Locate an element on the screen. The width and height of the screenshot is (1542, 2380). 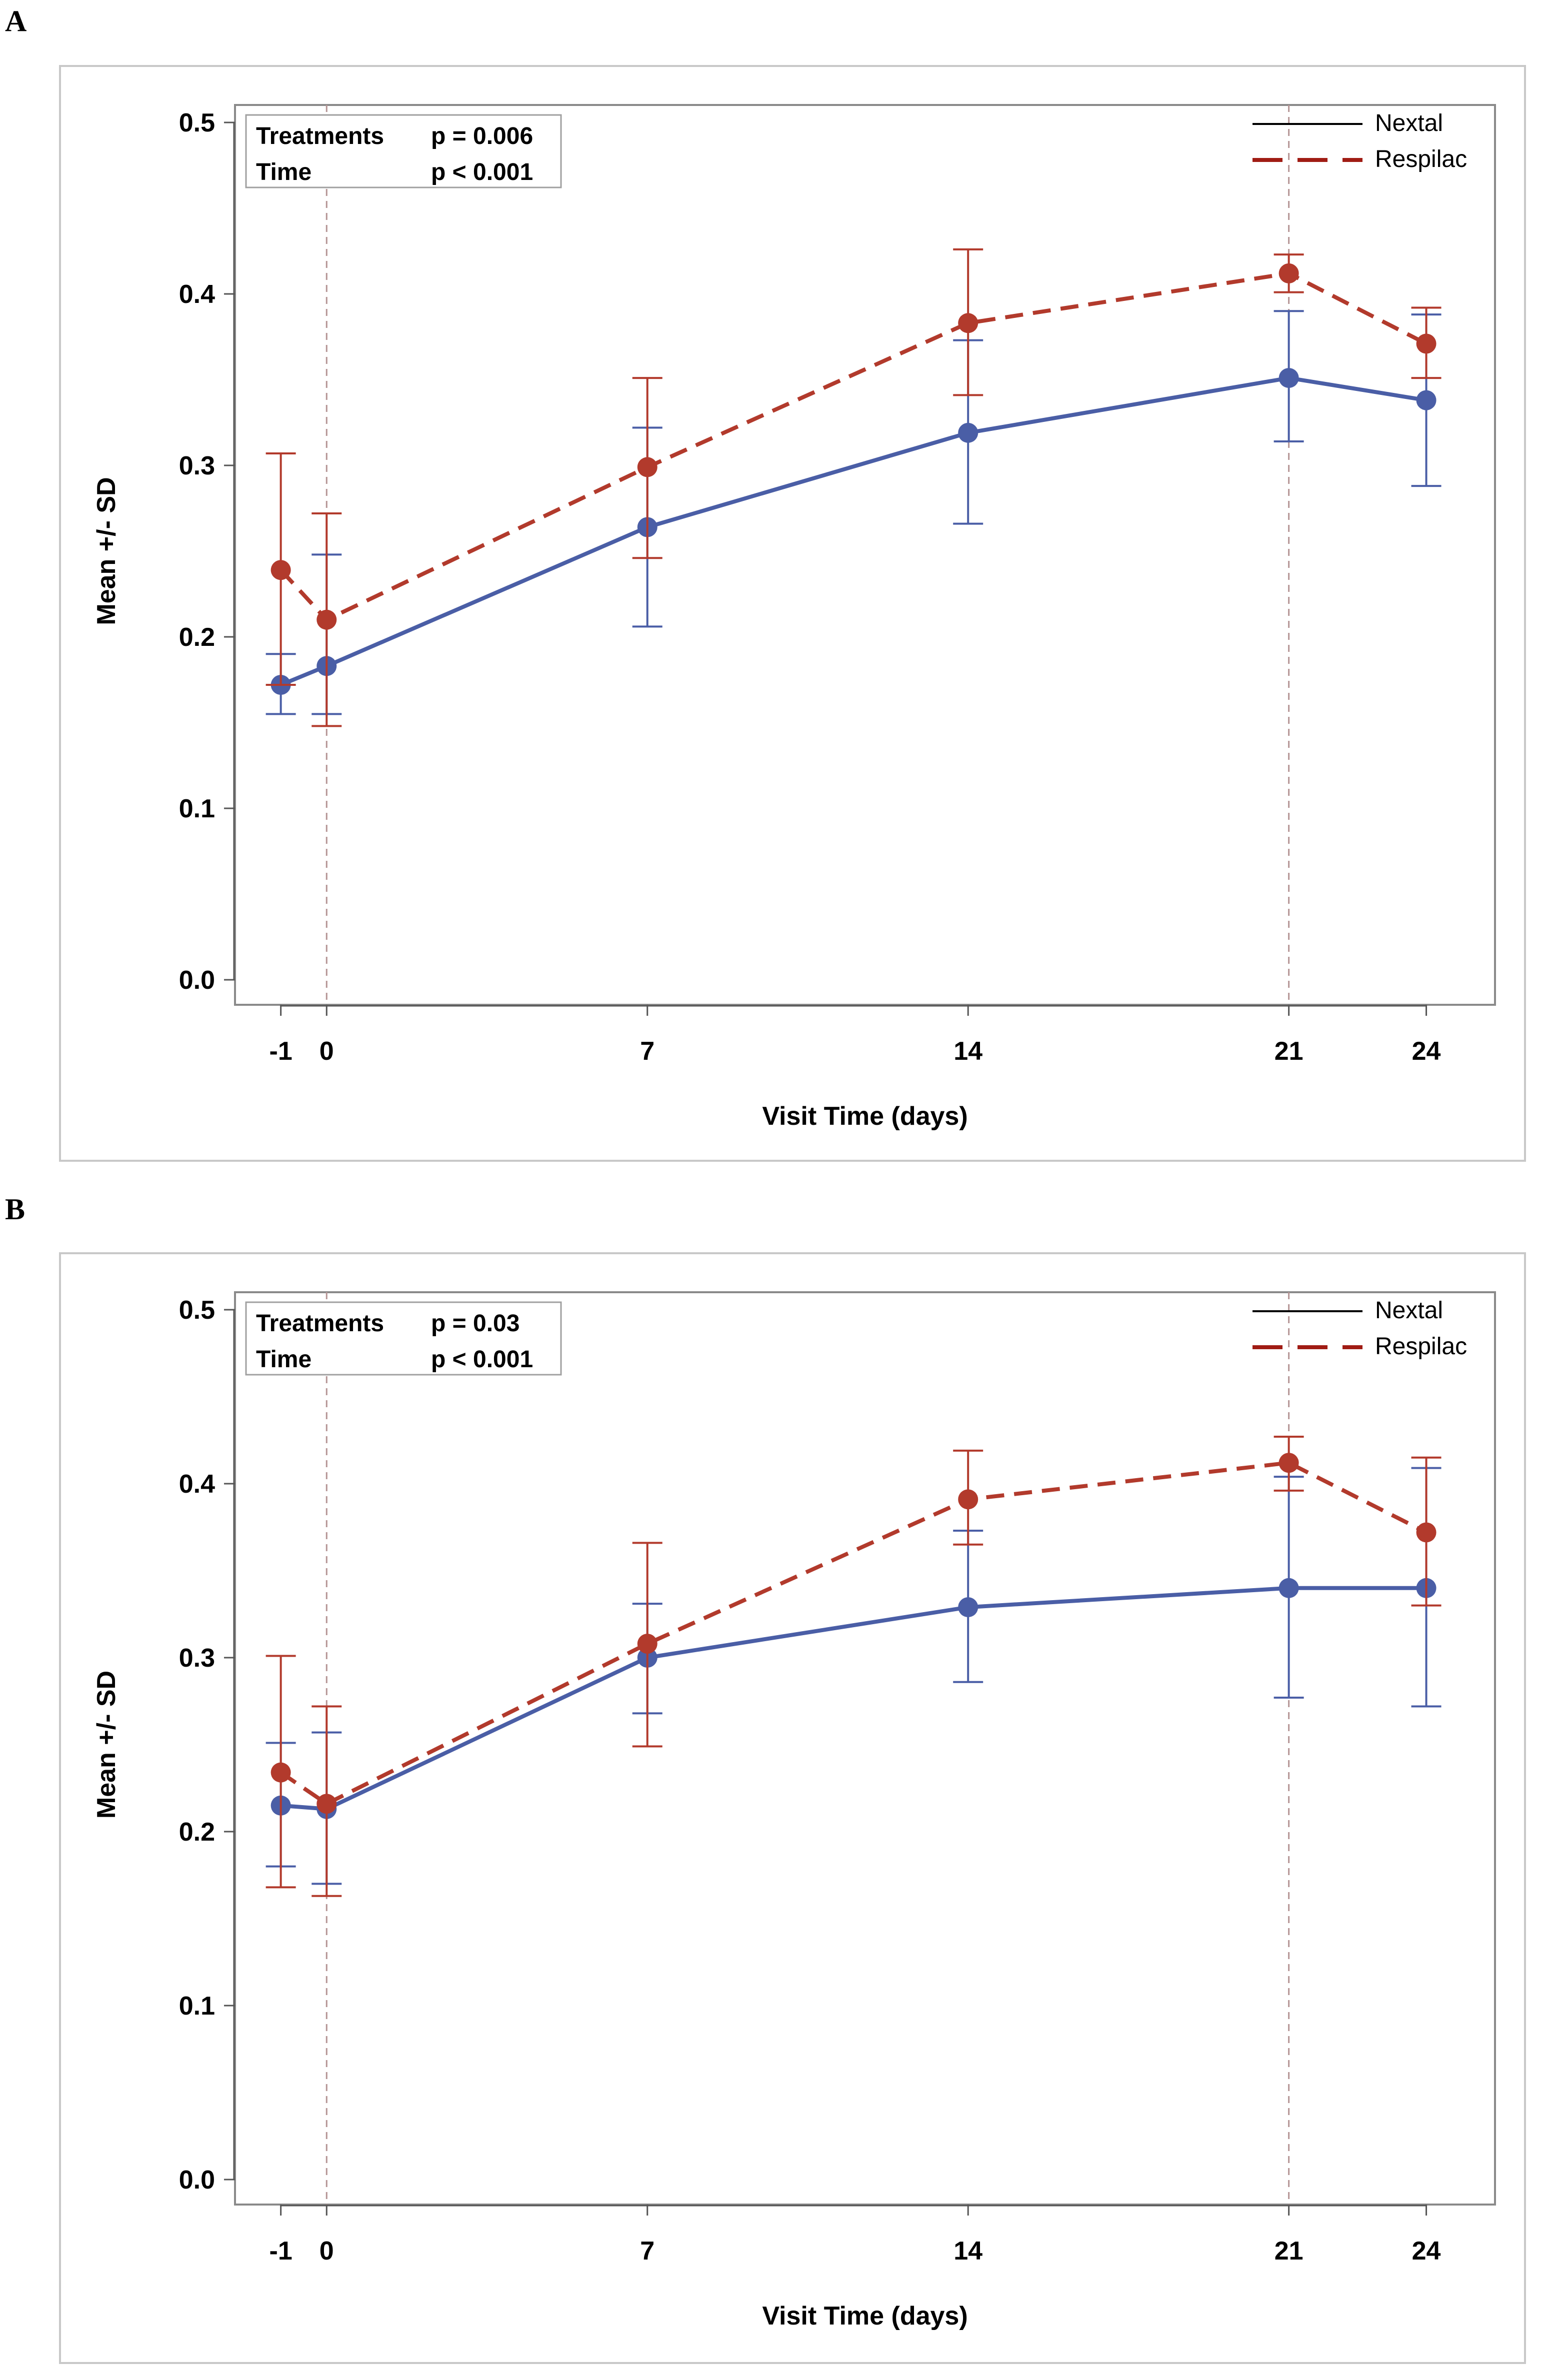
series-respilac is located at coordinates (854, 1666).